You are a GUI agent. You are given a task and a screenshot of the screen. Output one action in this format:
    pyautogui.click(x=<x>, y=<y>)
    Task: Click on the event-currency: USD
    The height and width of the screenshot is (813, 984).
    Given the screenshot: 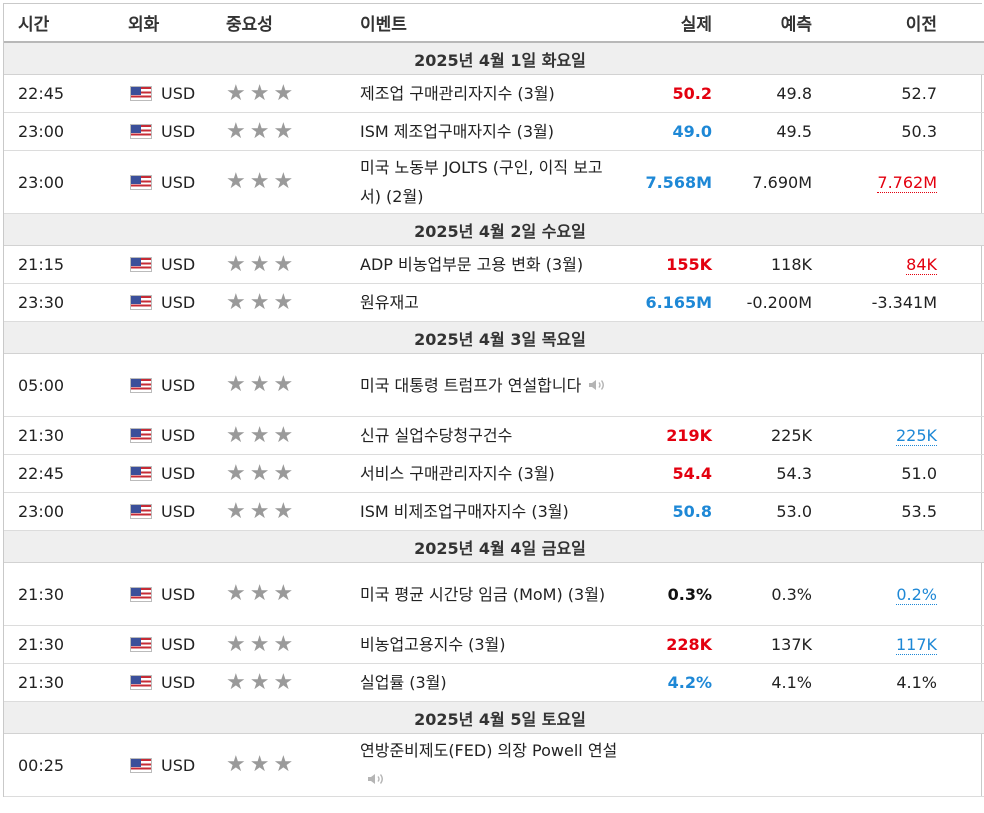 What is the action you would take?
    pyautogui.click(x=178, y=682)
    